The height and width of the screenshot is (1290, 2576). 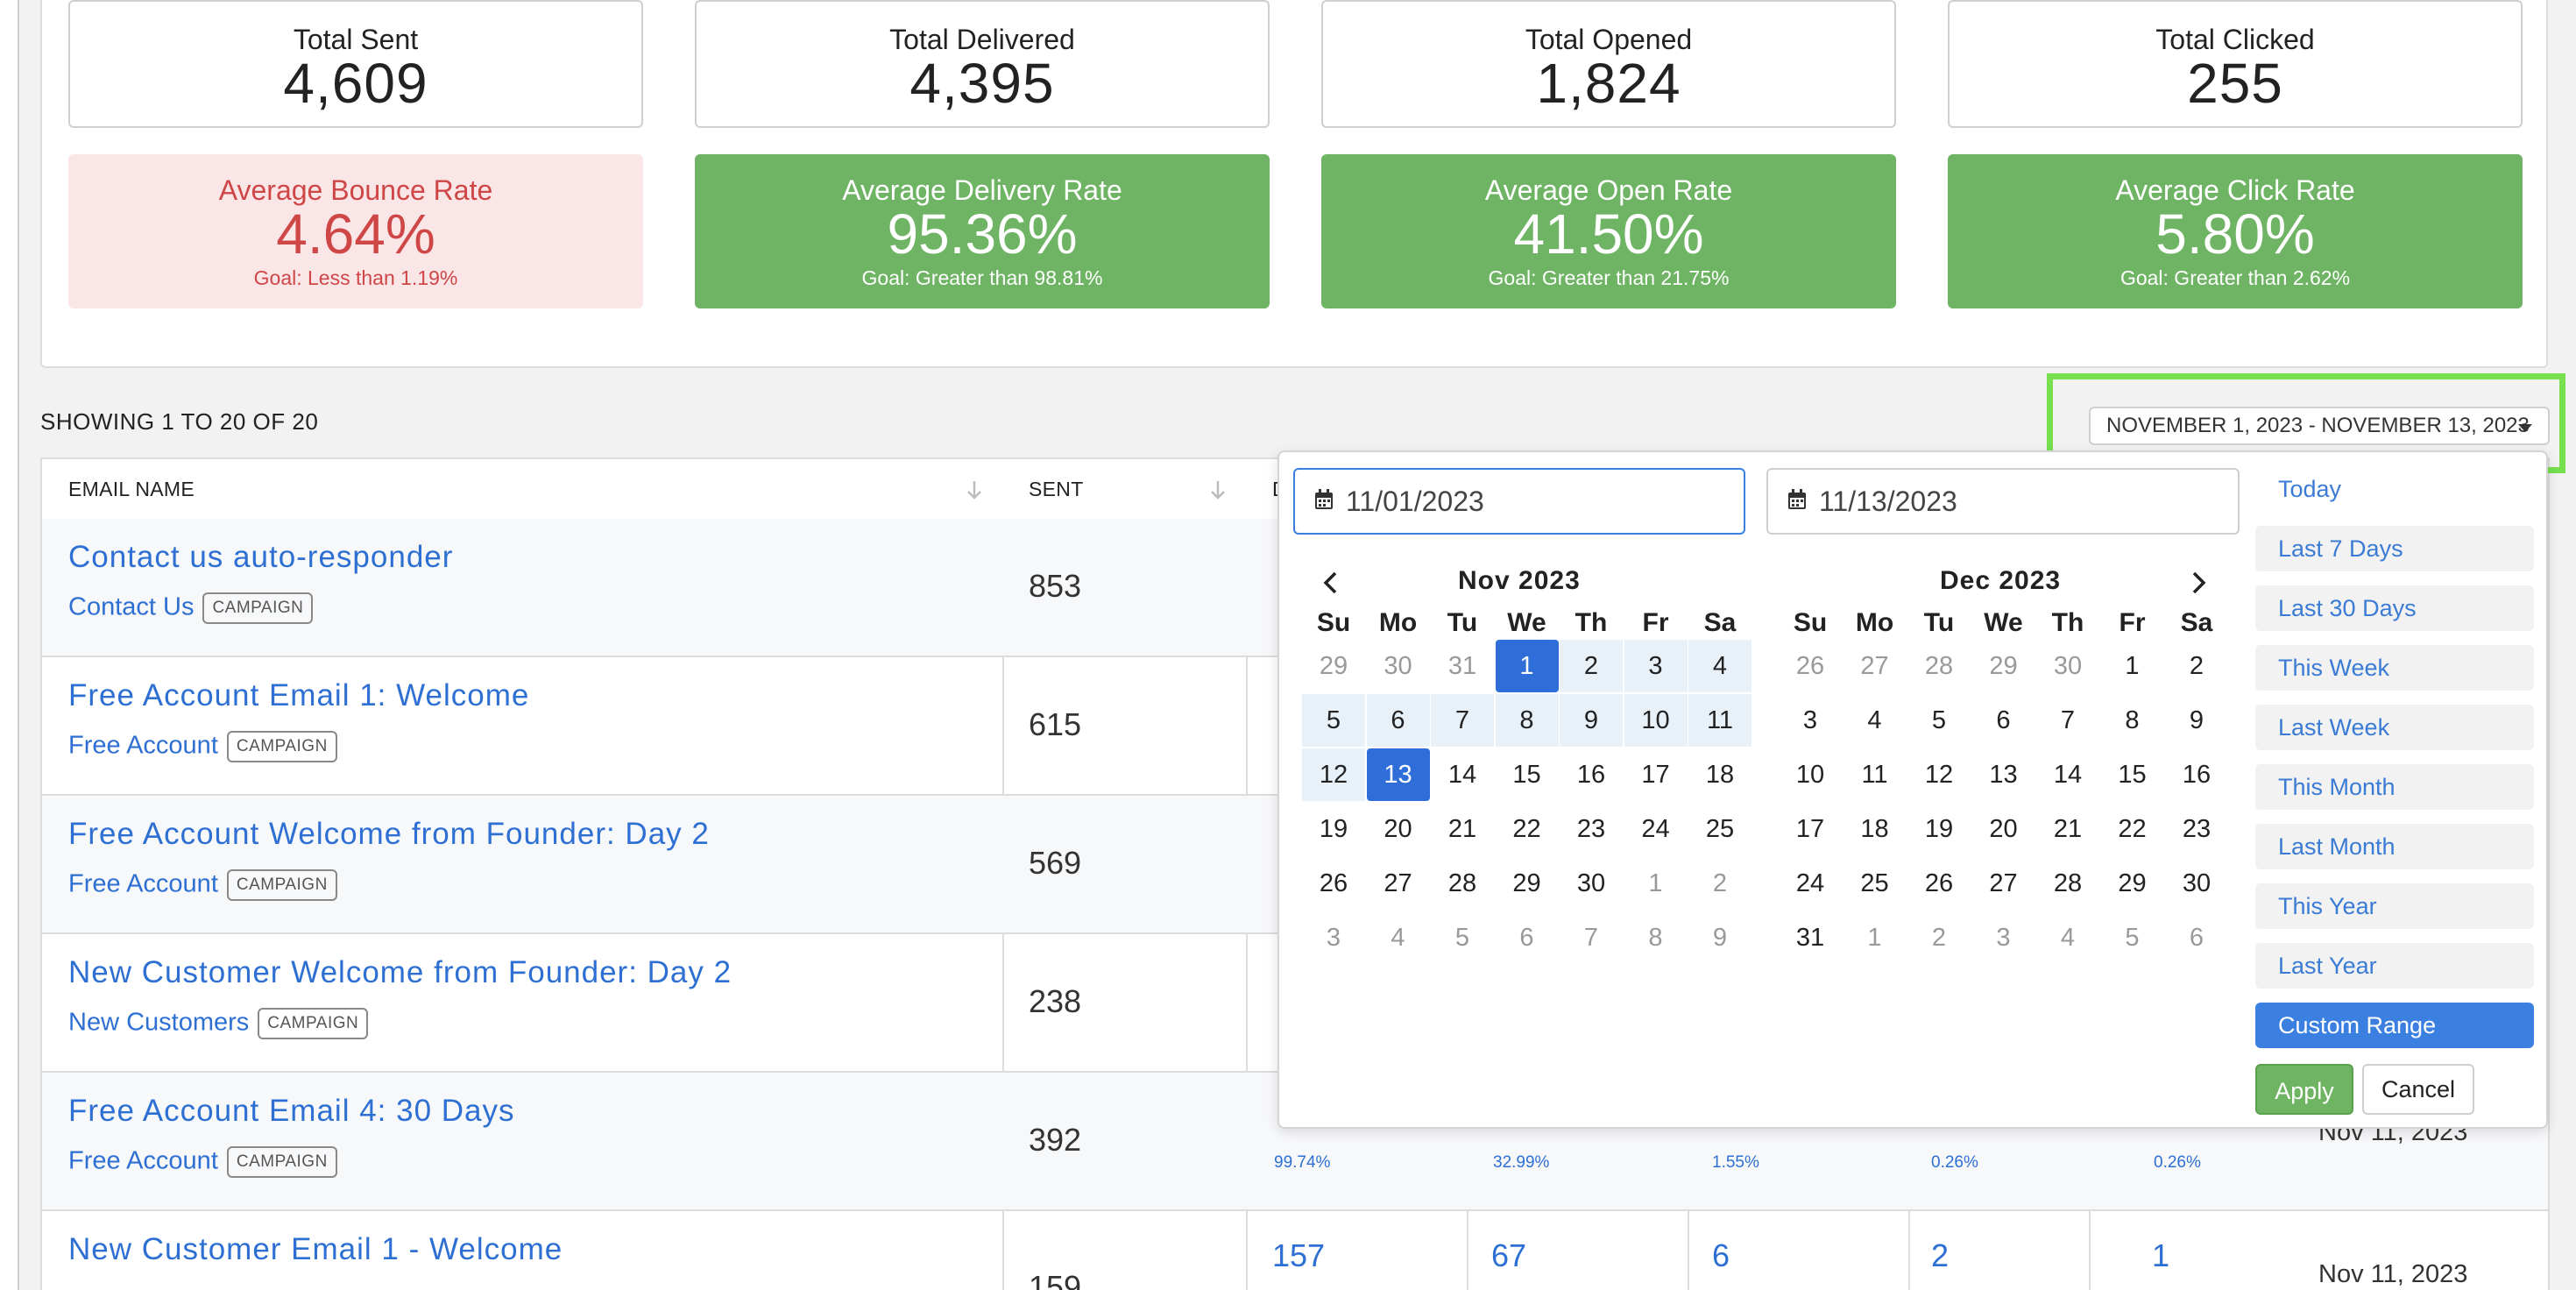 What do you see at coordinates (1333, 829) in the screenshot?
I see `nov-day: 19` at bounding box center [1333, 829].